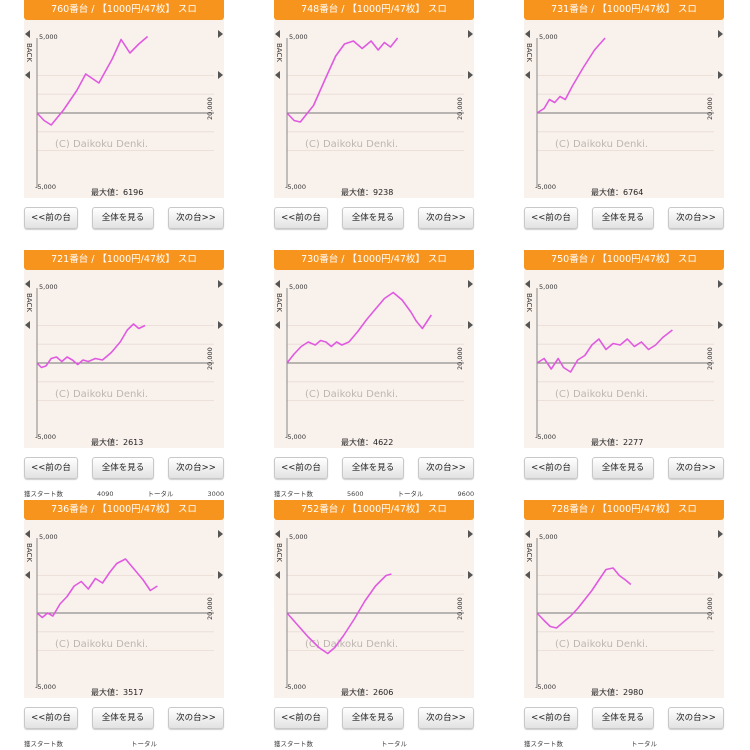 The height and width of the screenshot is (750, 750). What do you see at coordinates (124, 510) in the screenshot?
I see `machine-header: 736番台 / 【1000円/47枚】 スロ` at bounding box center [124, 510].